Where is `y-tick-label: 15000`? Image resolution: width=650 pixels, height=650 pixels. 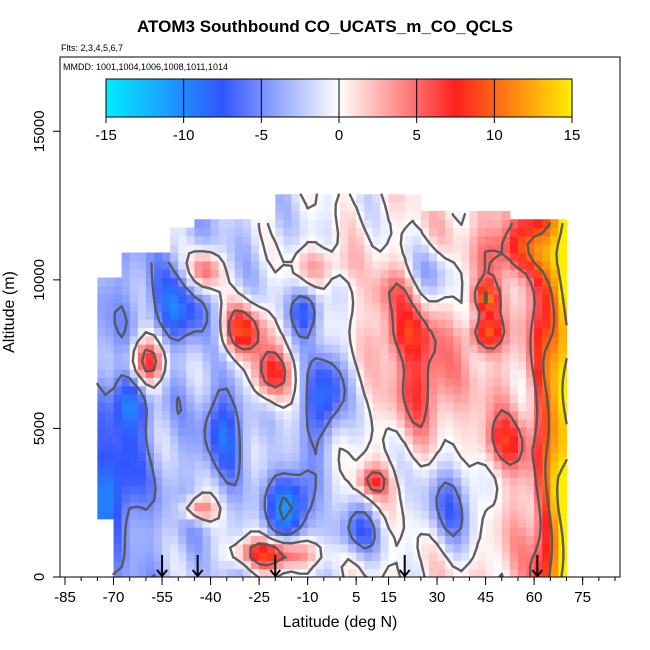
y-tick-label: 15000 is located at coordinates (39, 131).